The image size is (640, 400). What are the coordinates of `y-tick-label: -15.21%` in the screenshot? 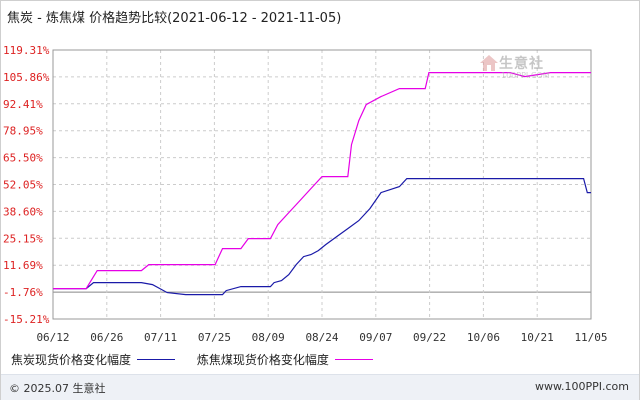 It's located at (26, 319).